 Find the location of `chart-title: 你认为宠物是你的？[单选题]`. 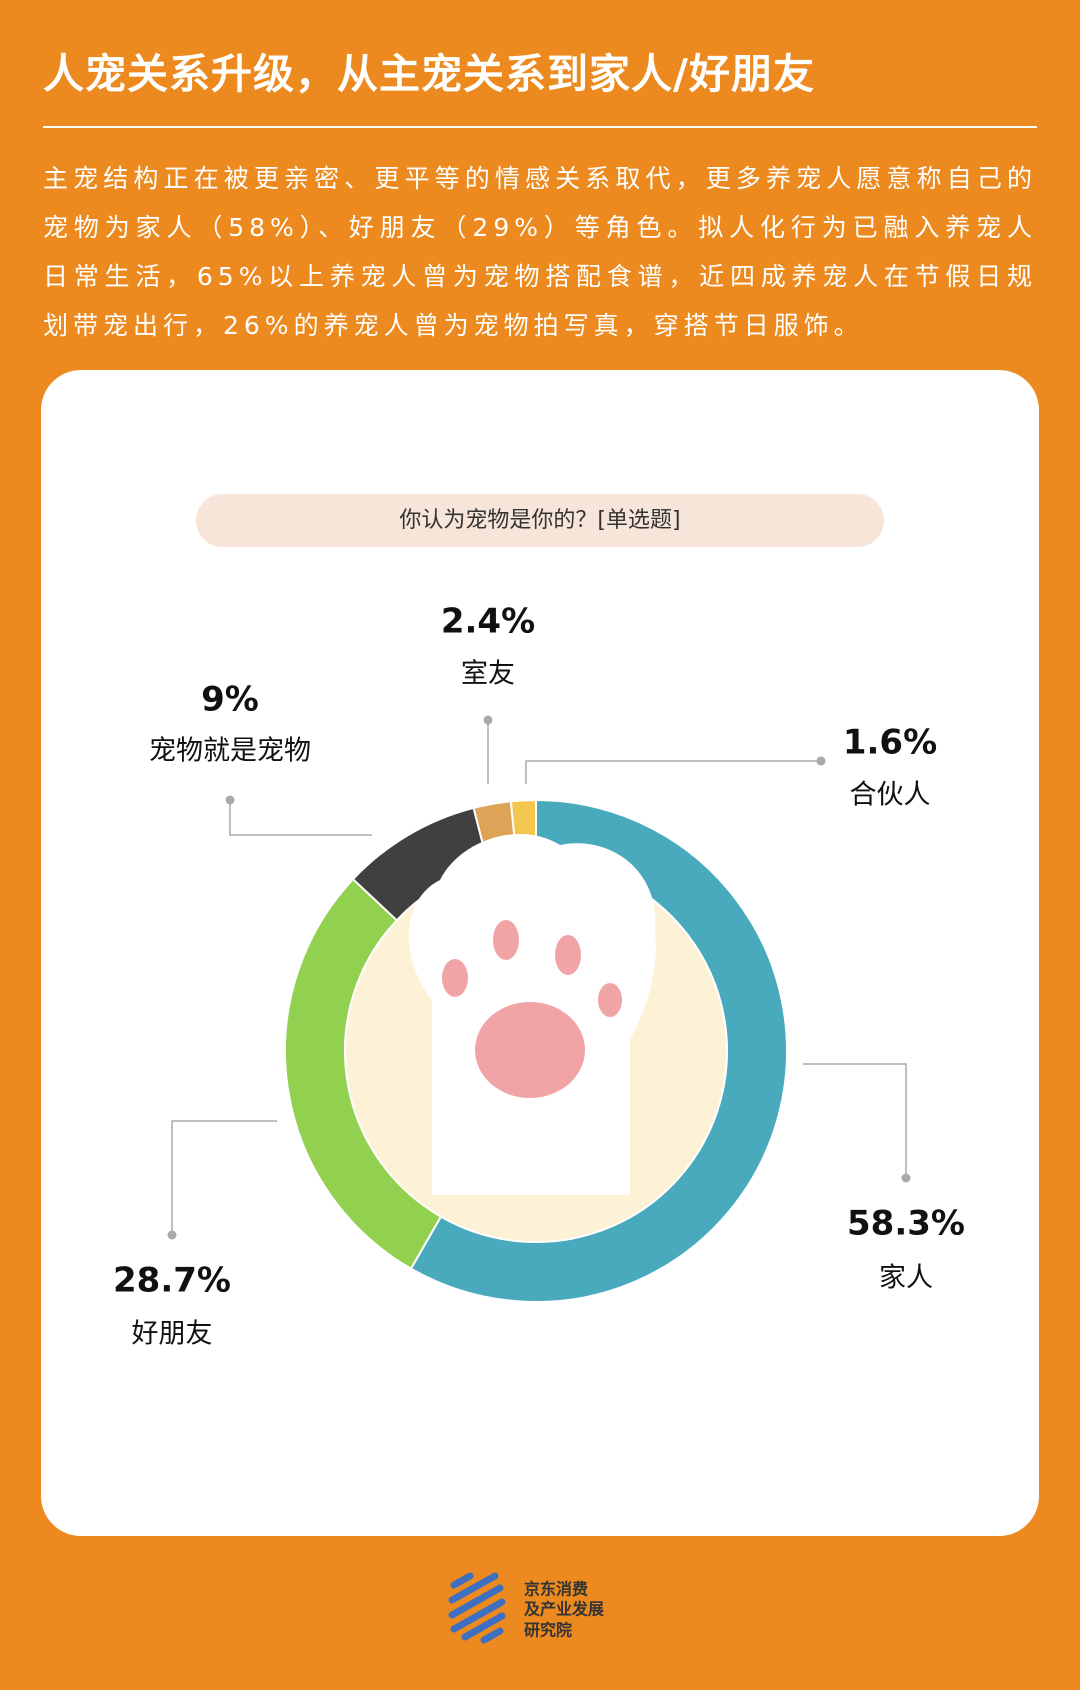

chart-title: 你认为宠物是你的？[单选题] is located at coordinates (539, 520).